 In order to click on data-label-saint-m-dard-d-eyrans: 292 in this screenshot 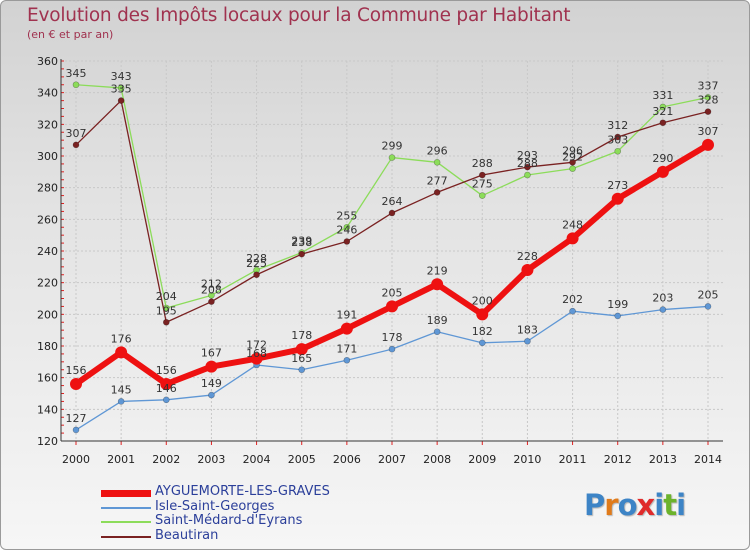, I will do `click(572, 157)`.